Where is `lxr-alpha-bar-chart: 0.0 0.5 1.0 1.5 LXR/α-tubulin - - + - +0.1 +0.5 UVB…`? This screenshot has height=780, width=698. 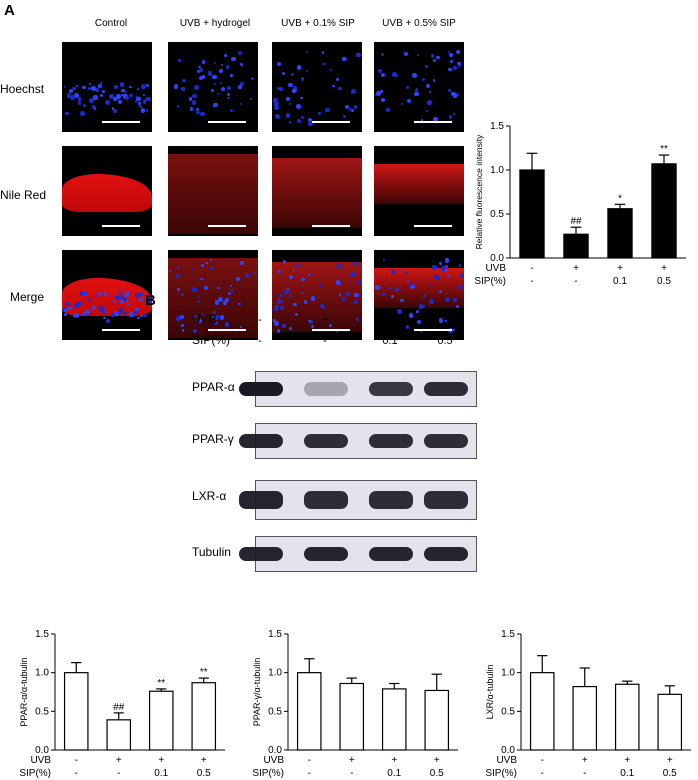
lxr-alpha-bar-chart: 0.0 0.5 1.0 1.5 LXR/α-tubulin - - + - +0.1 +0.5 UVB… is located at coordinates (588, 704).